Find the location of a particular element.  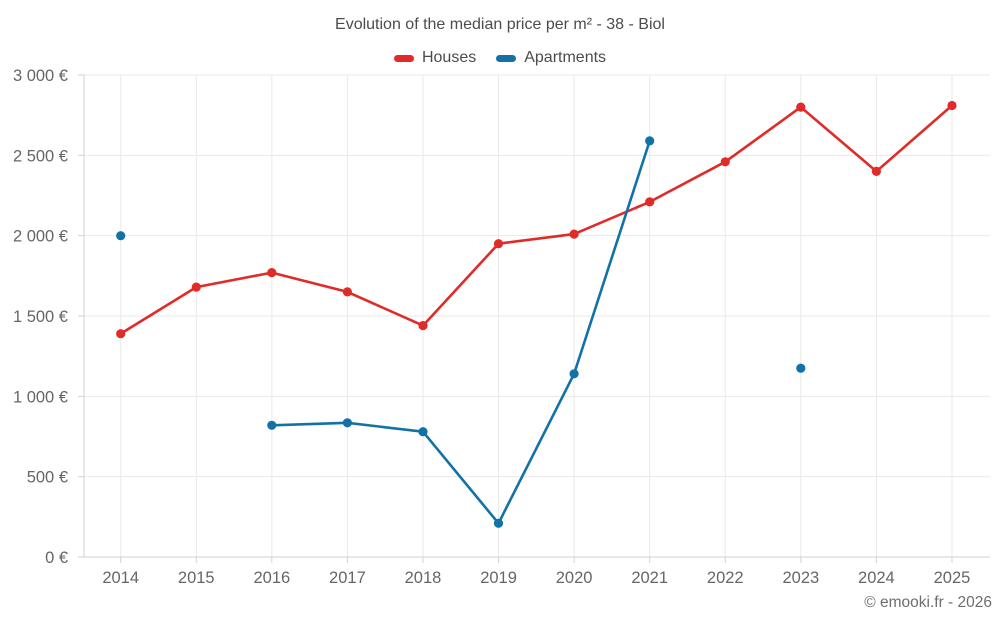

x-tick-label: 2020 is located at coordinates (574, 578).